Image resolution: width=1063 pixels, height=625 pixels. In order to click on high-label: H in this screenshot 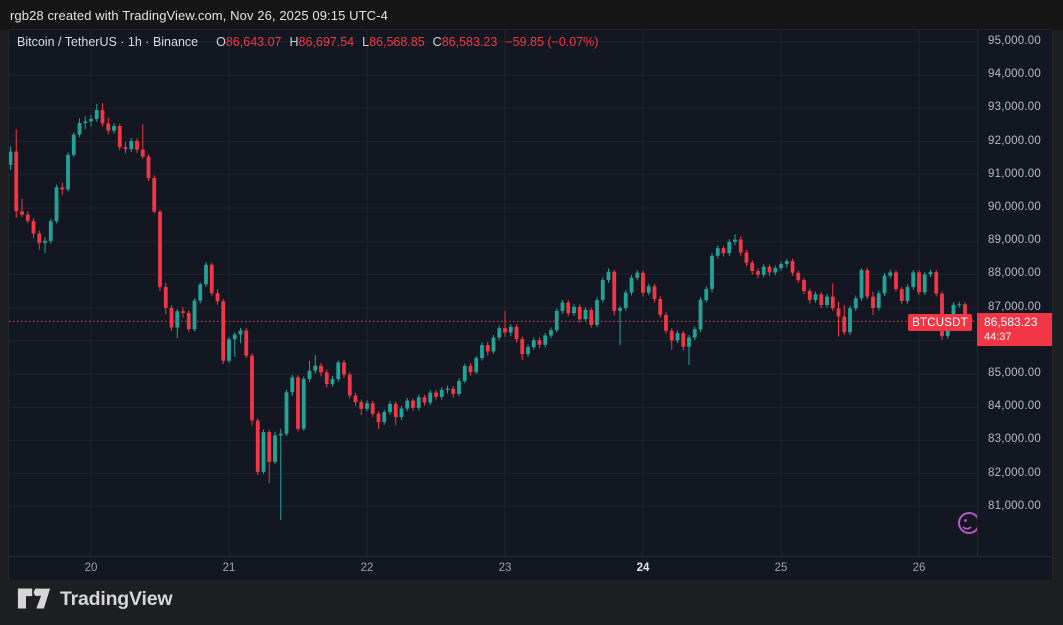, I will do `click(294, 42)`.